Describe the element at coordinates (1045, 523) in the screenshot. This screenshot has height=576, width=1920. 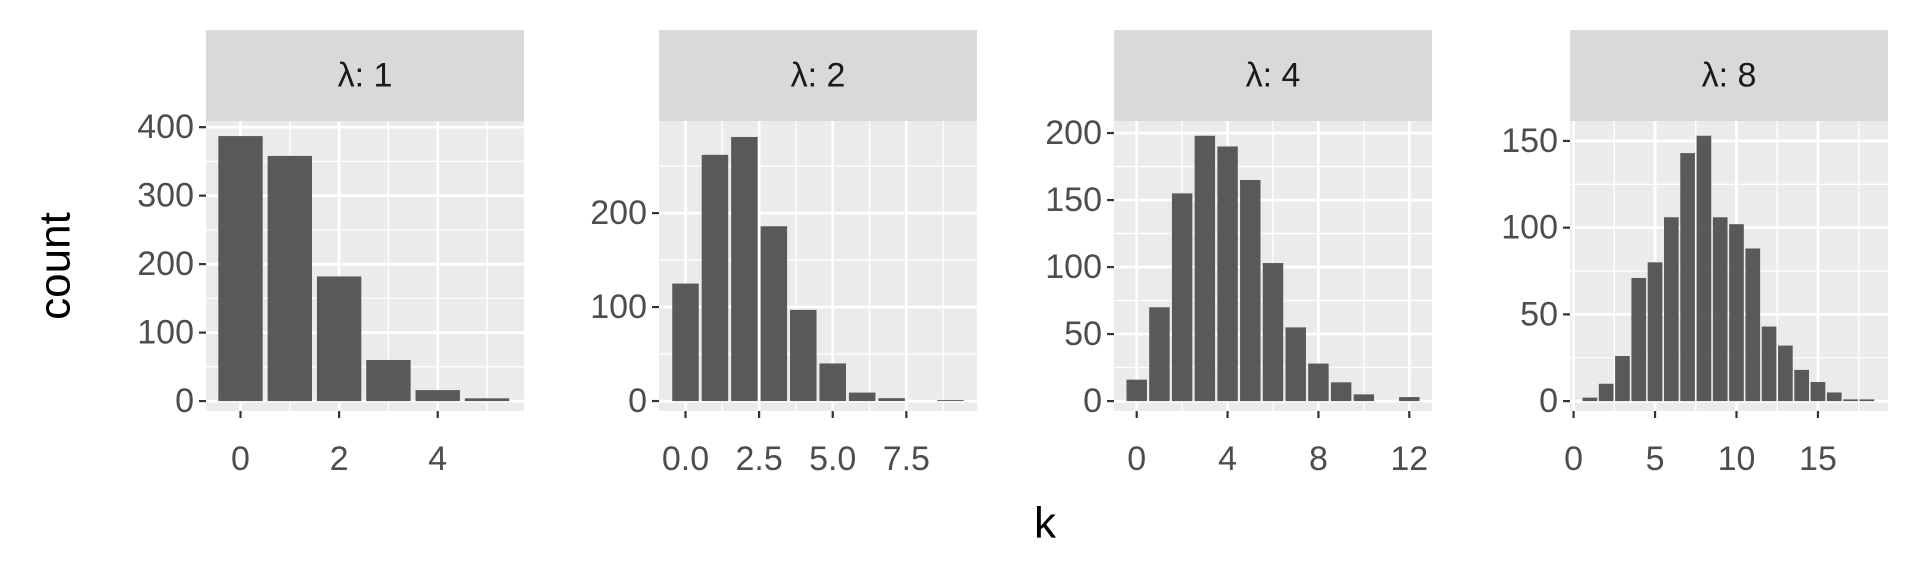
I see `x-axis-title: k` at that location.